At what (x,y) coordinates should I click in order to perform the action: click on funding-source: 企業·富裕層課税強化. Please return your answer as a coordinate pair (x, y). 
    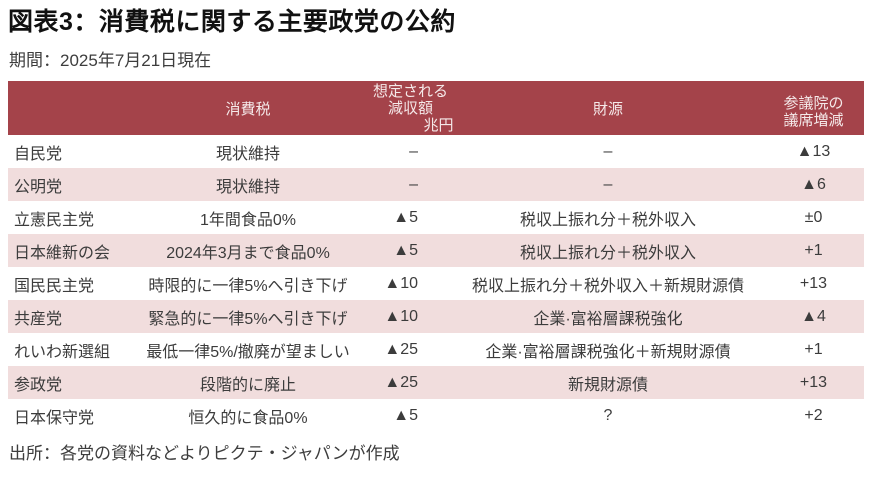
    Looking at the image, I should click on (608, 319).